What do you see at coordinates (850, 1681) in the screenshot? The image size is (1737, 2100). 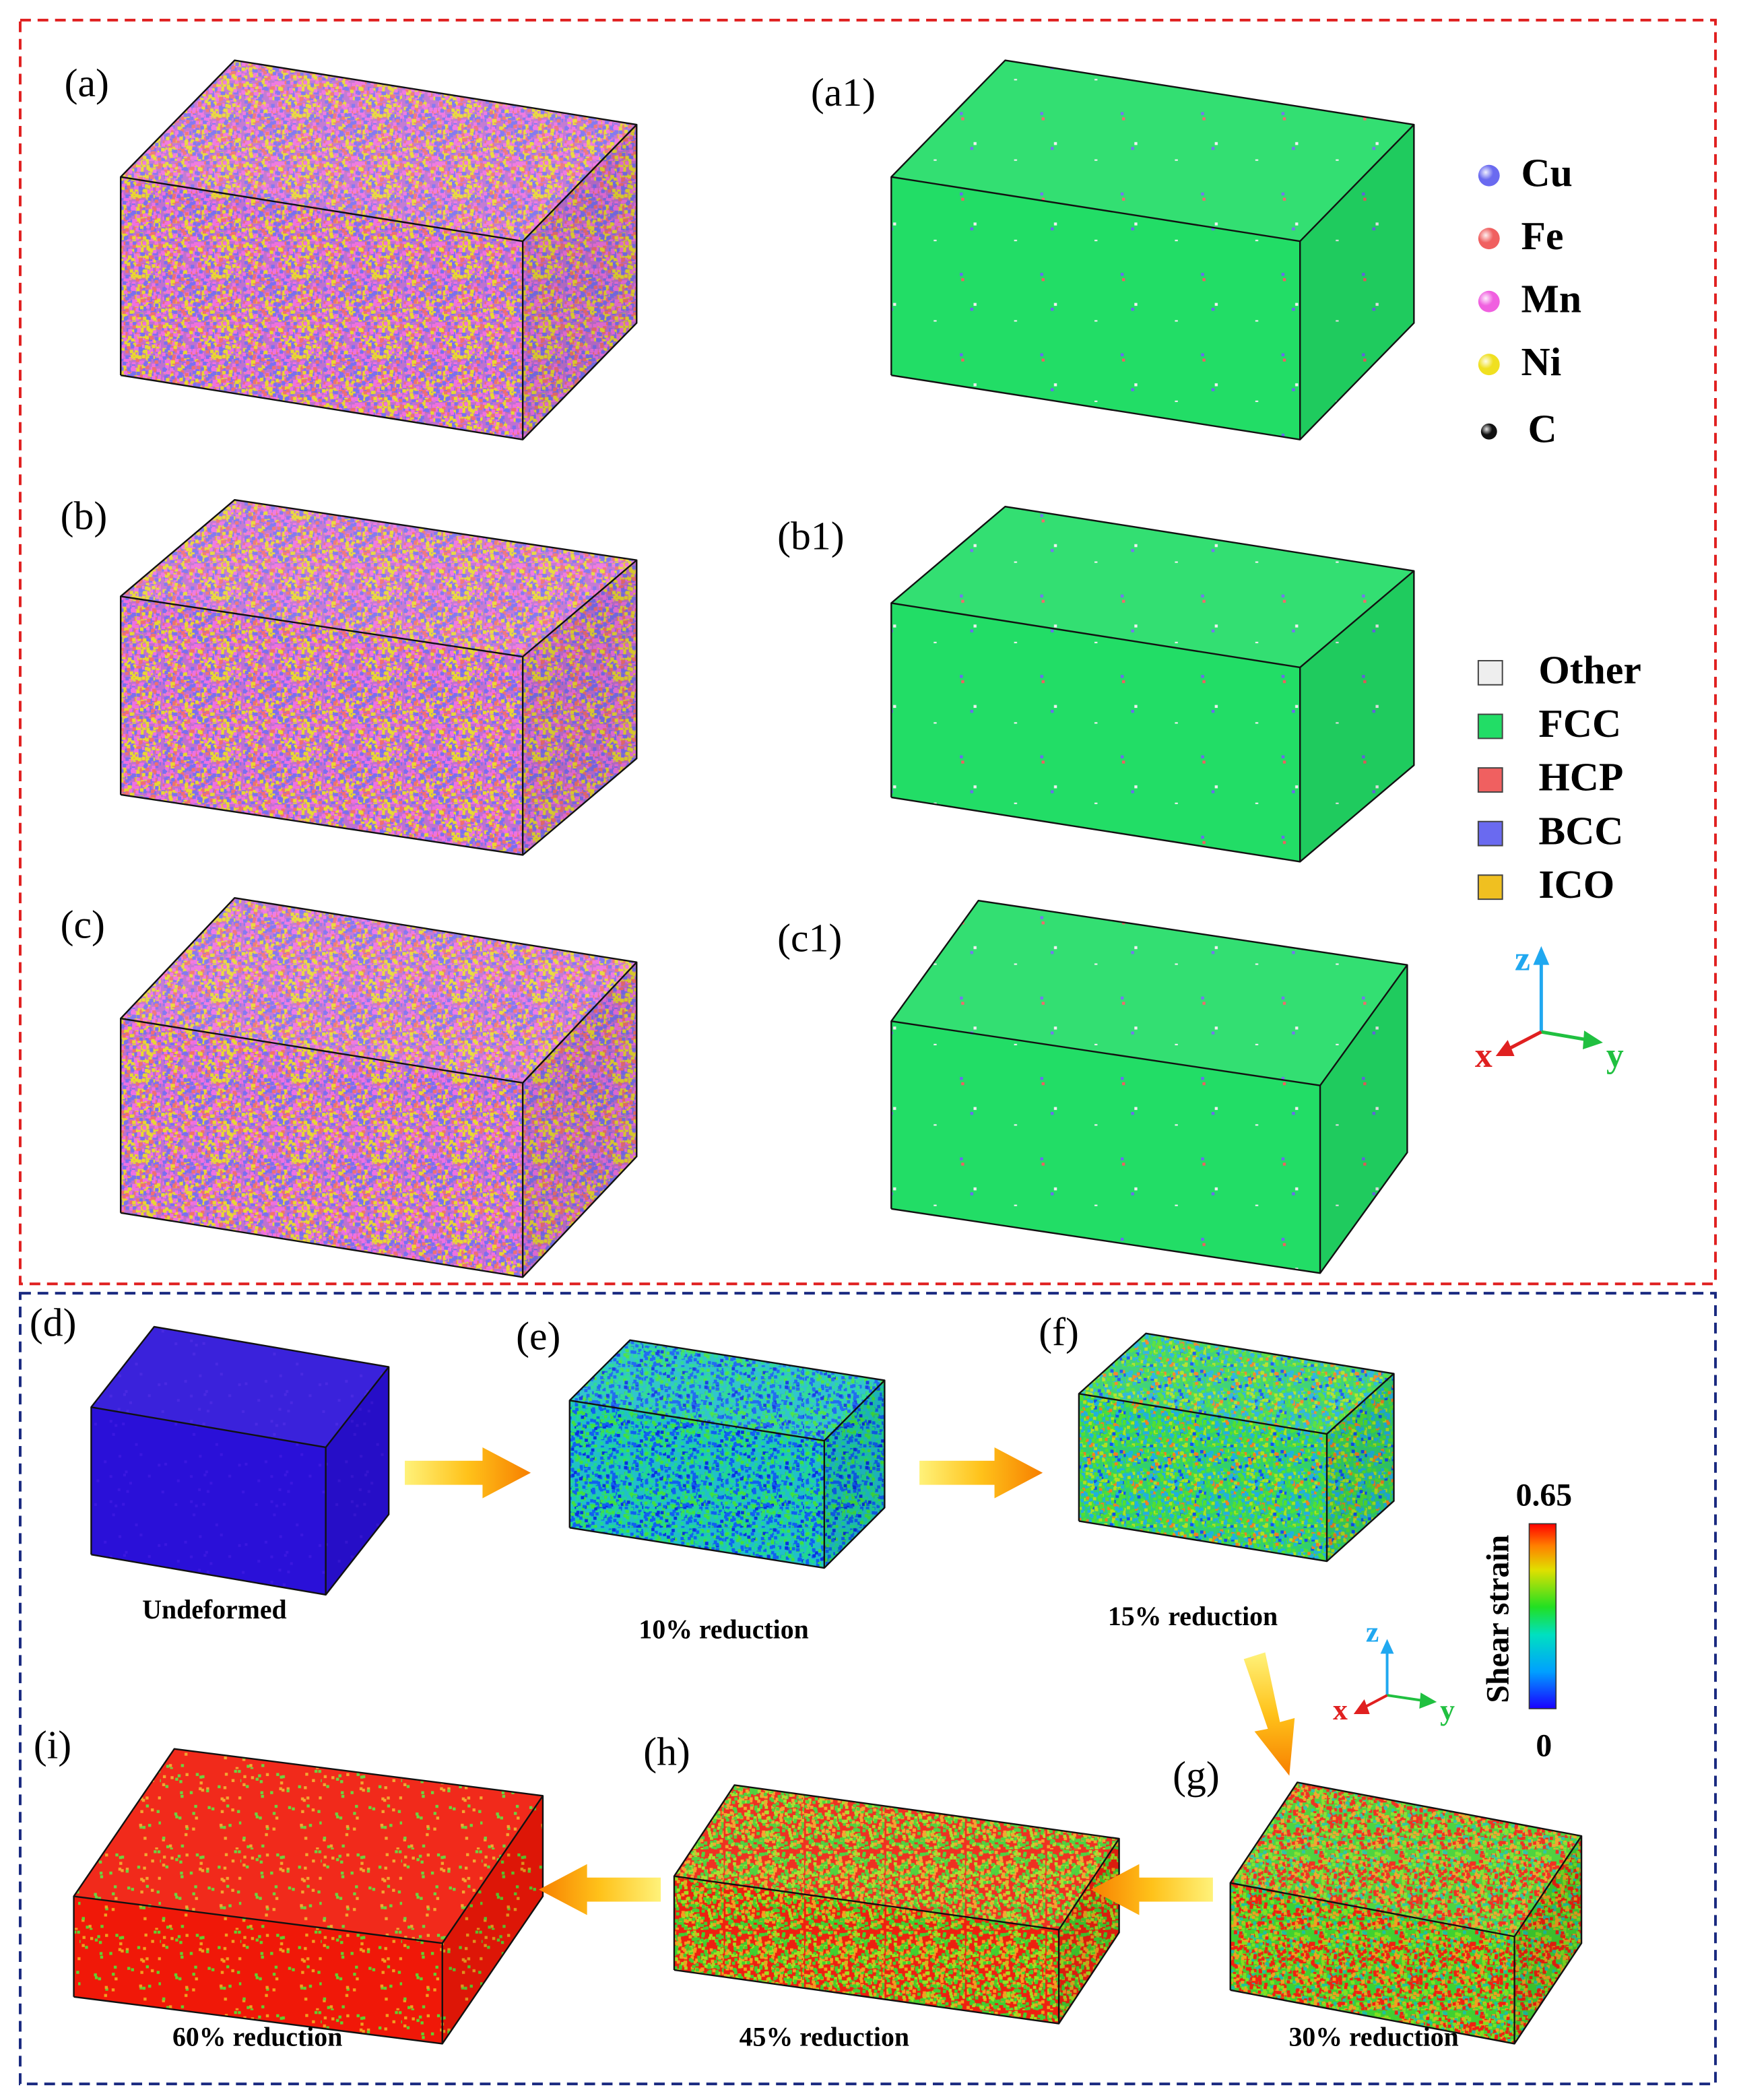 I see `process-arrows` at bounding box center [850, 1681].